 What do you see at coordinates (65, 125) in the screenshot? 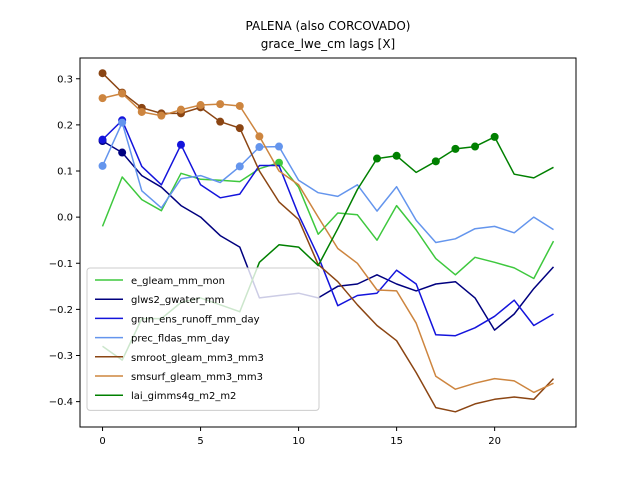
I see `y-tick-label-6: 0.2` at bounding box center [65, 125].